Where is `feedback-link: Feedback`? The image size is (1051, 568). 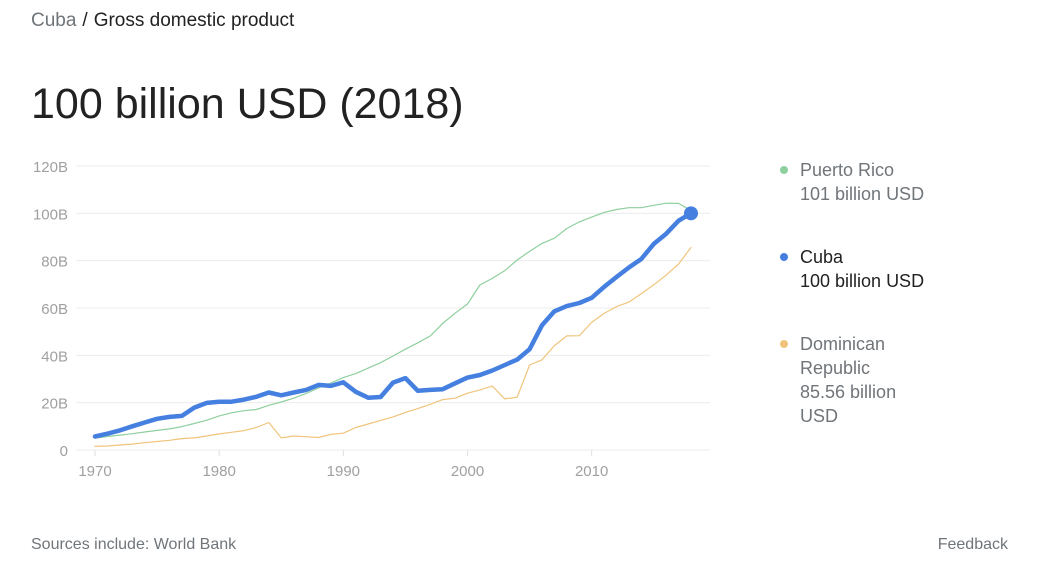 feedback-link: Feedback is located at coordinates (972, 544).